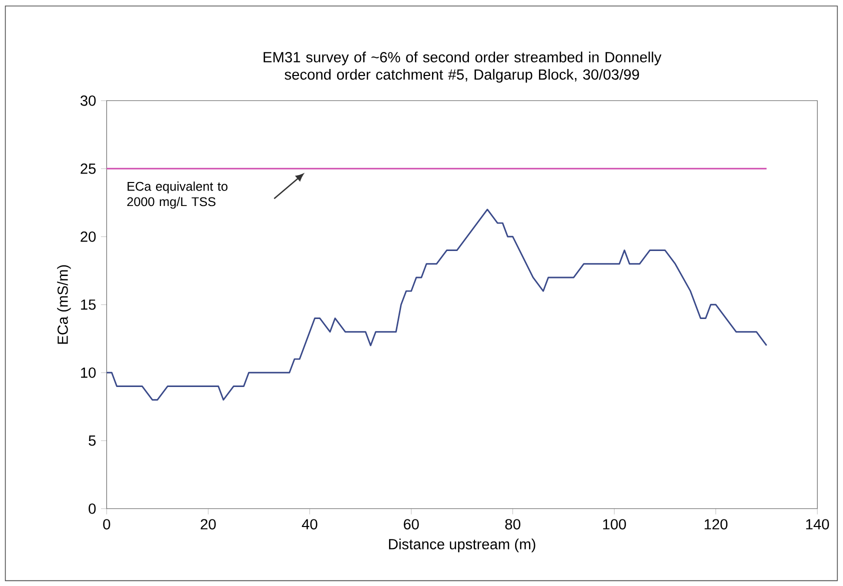  Describe the element at coordinates (716, 524) in the screenshot. I see `x-tick-label: 120` at that location.